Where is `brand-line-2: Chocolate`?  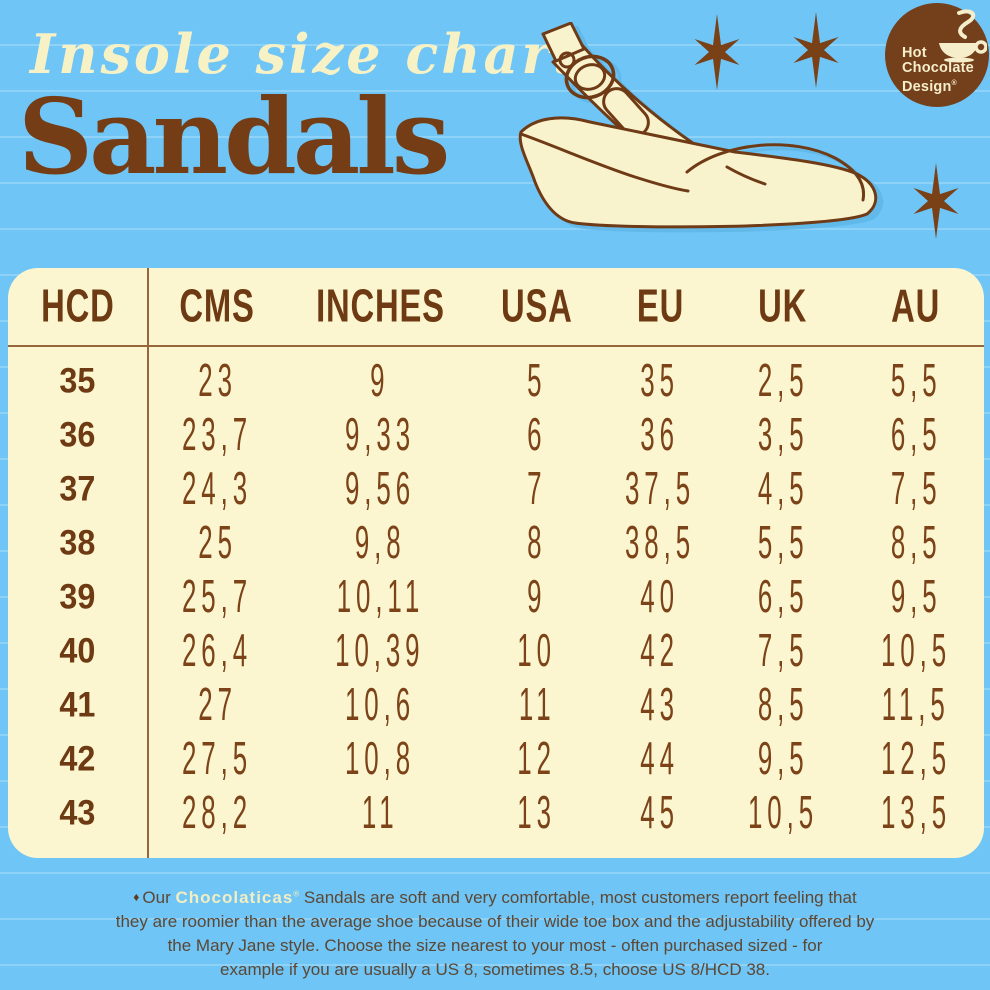 brand-line-2: Chocolate is located at coordinates (938, 68).